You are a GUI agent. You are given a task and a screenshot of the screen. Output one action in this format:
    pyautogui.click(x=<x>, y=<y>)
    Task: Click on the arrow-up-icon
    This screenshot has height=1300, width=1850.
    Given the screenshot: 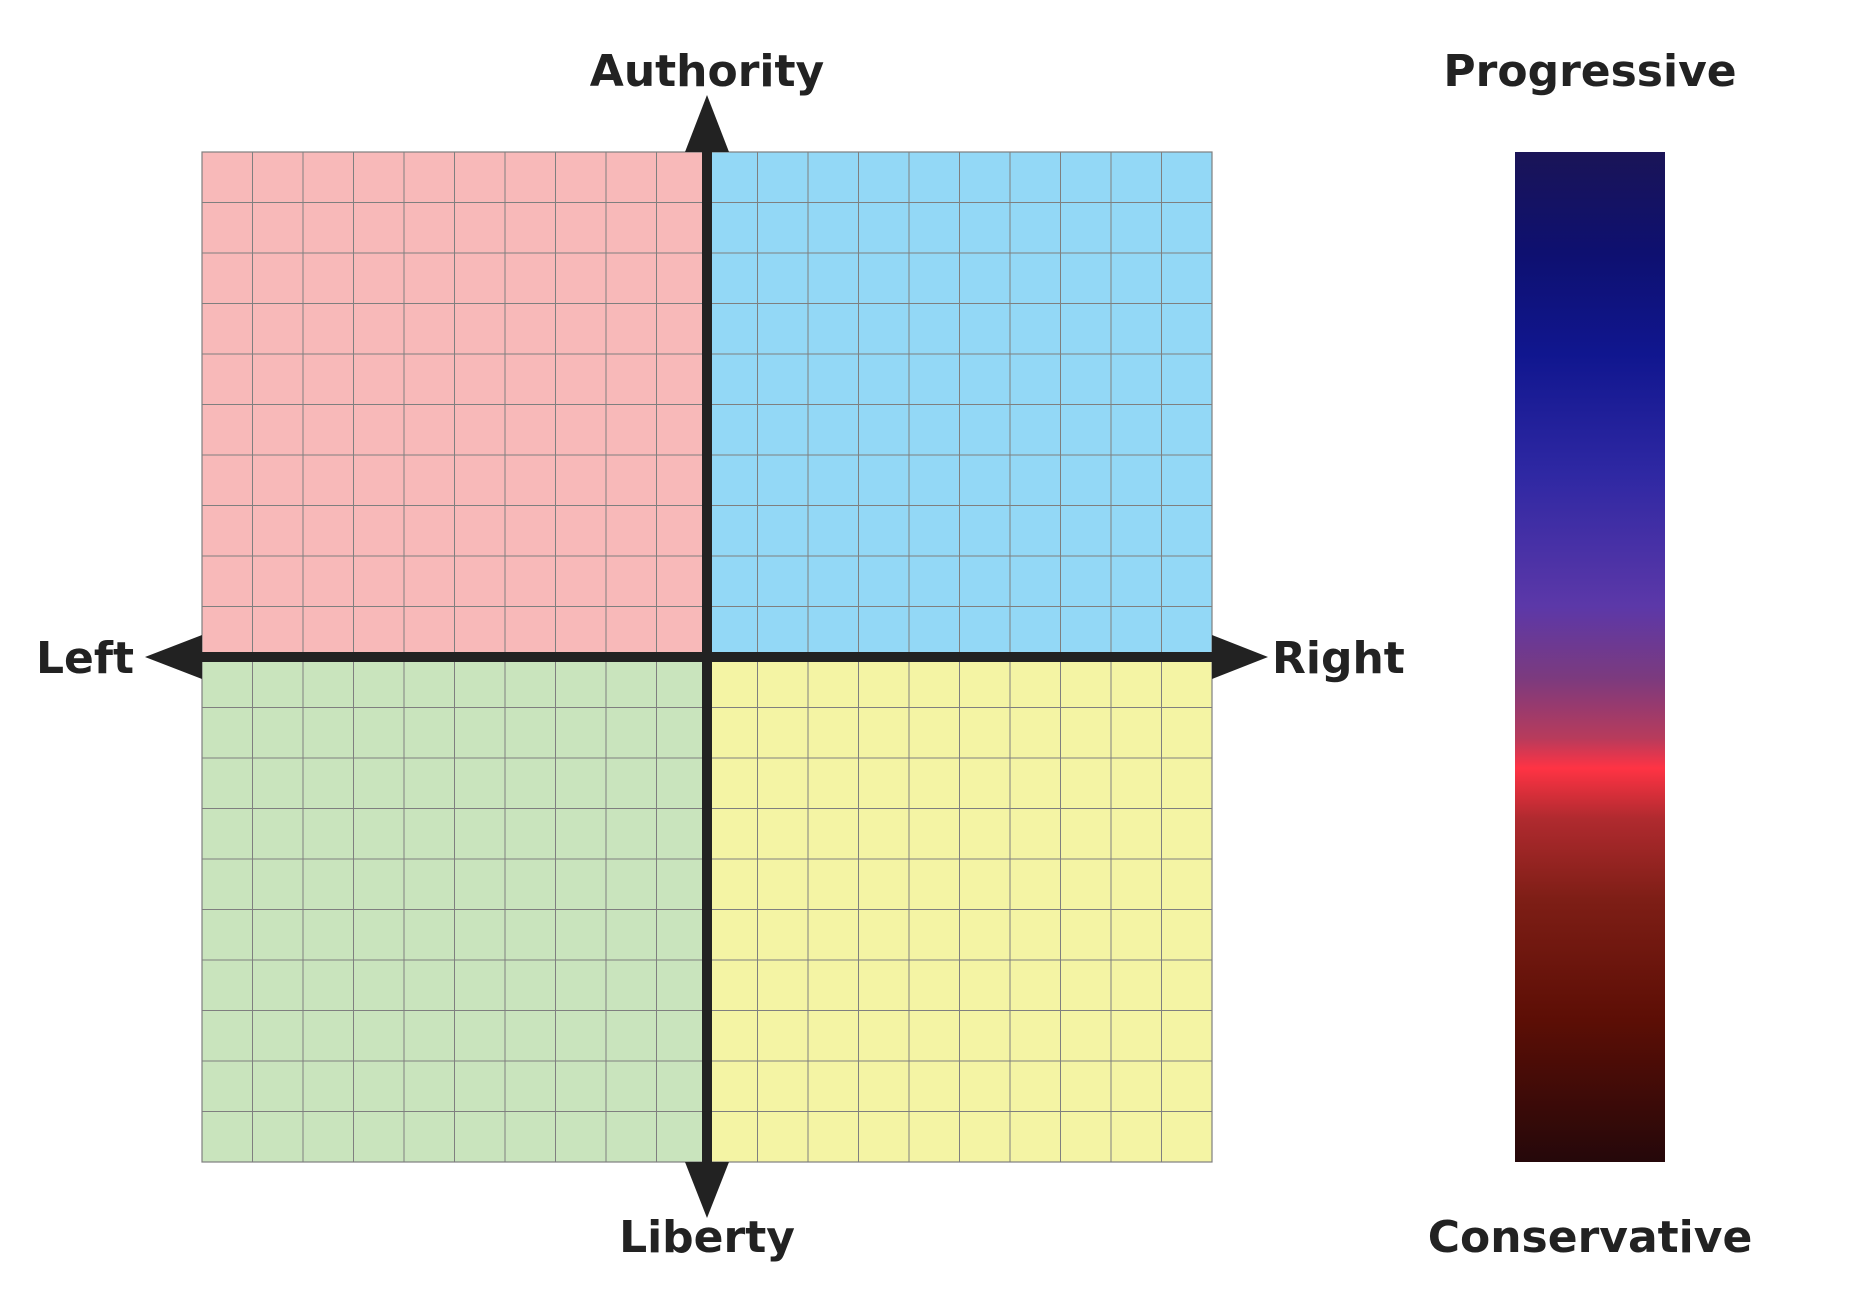 What is the action you would take?
    pyautogui.click(x=707, y=123)
    